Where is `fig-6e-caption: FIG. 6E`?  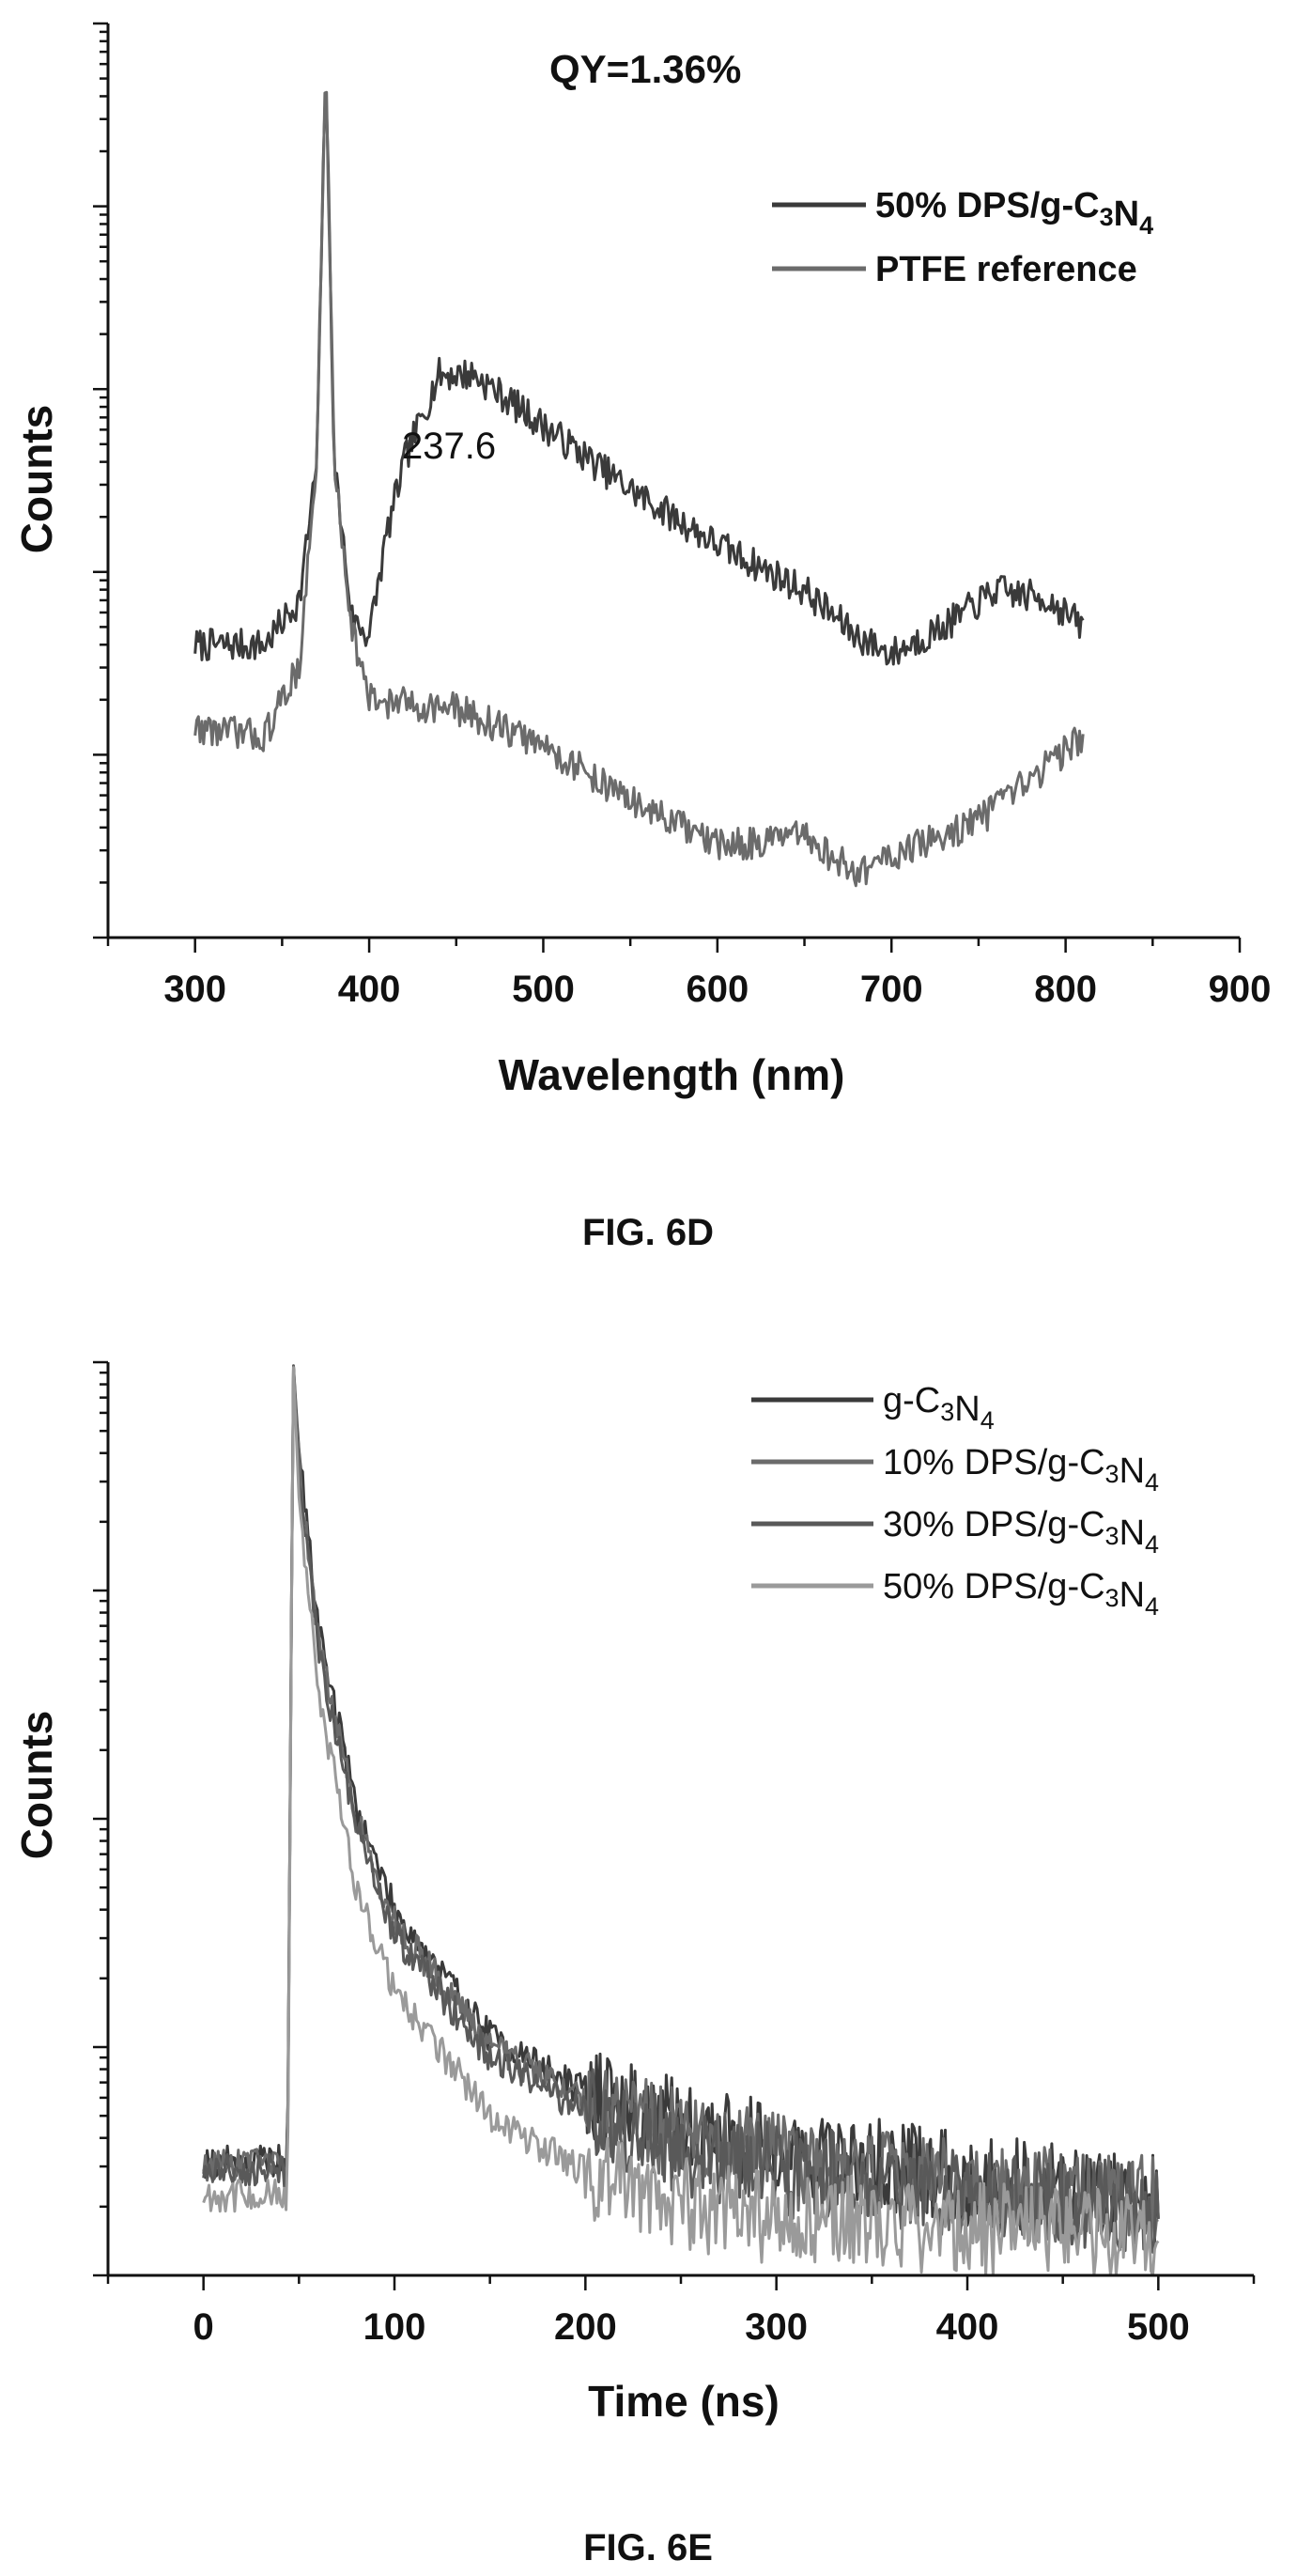 fig-6e-caption: FIG. 6E is located at coordinates (648, 2547).